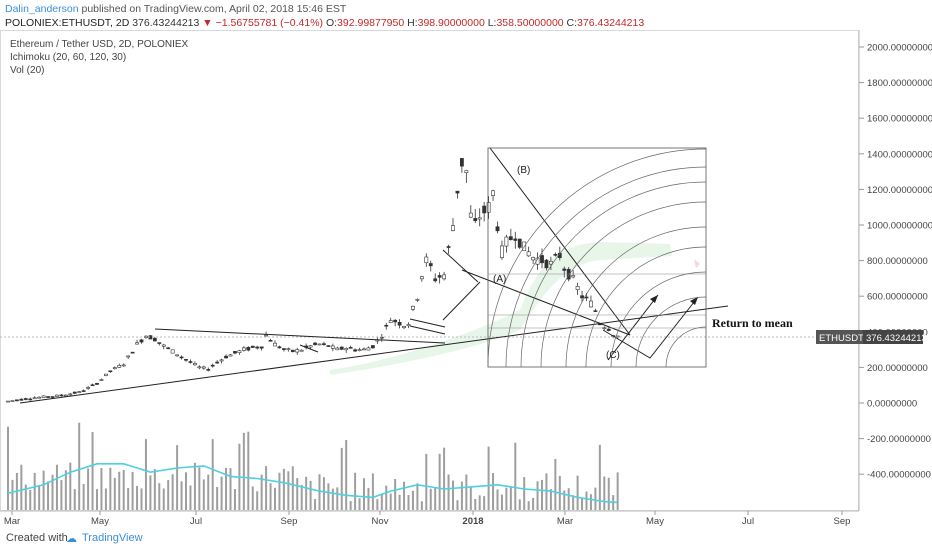 Image resolution: width=932 pixels, height=550 pixels. I want to click on triangle-upper-line, so click(300, 336).